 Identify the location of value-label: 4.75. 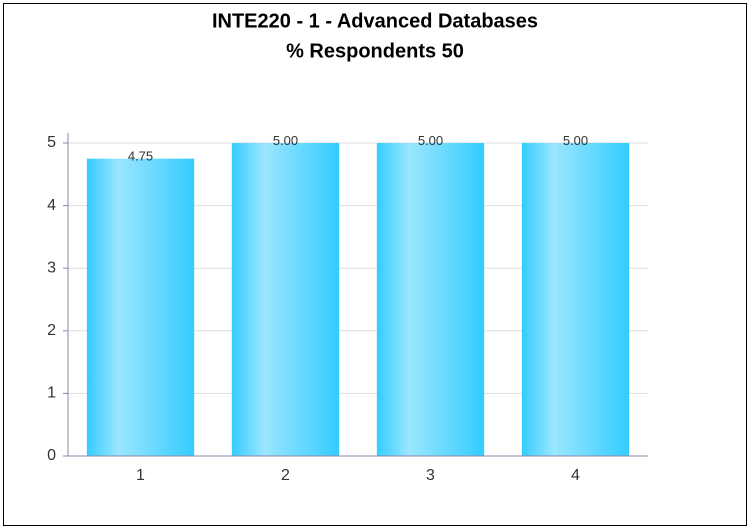
(140, 156).